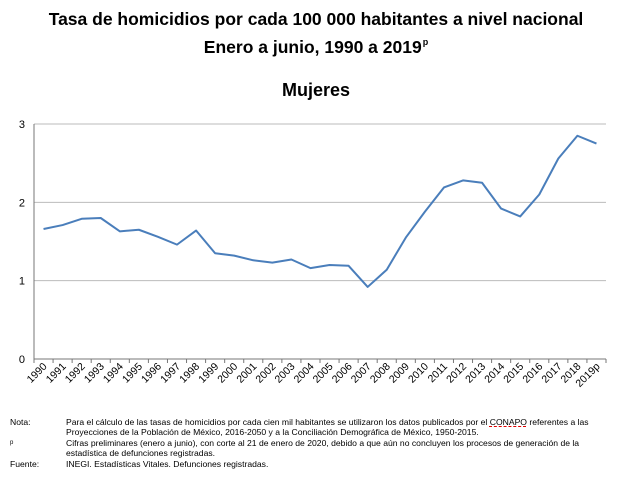 The height and width of the screenshot is (478, 632). Describe the element at coordinates (456, 373) in the screenshot. I see `x-tick-label: 2012` at that location.